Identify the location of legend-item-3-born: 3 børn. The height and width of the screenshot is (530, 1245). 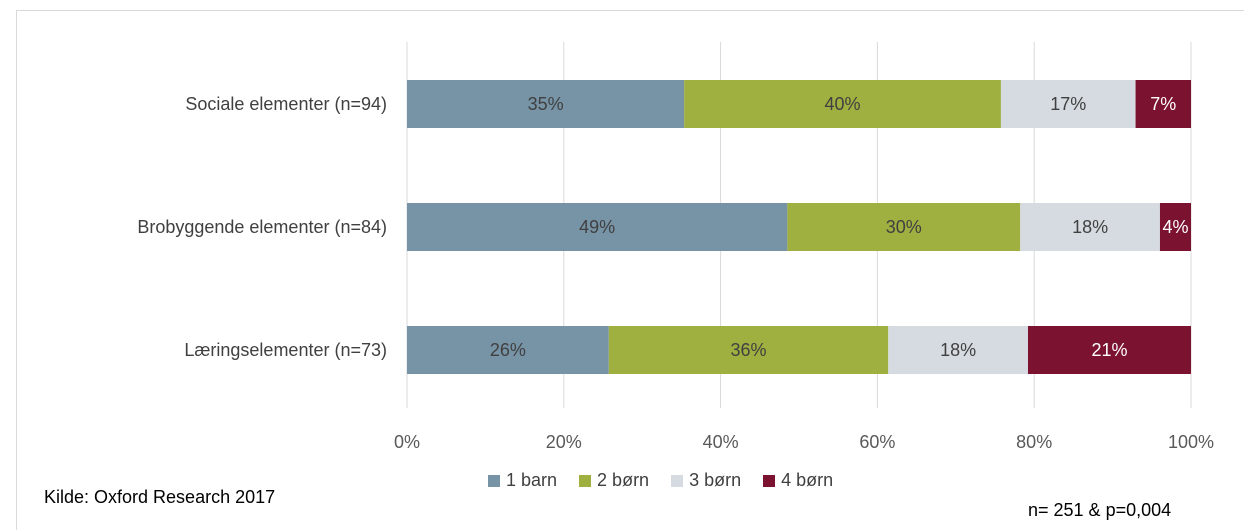
(706, 480).